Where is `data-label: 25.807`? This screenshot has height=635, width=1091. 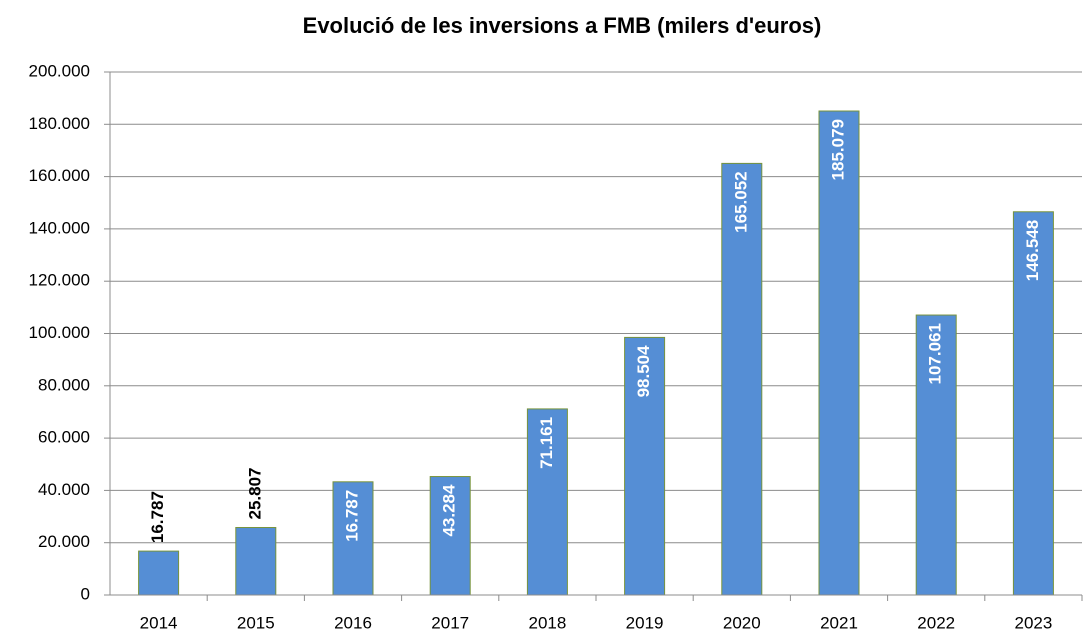
data-label: 25.807 is located at coordinates (254, 494).